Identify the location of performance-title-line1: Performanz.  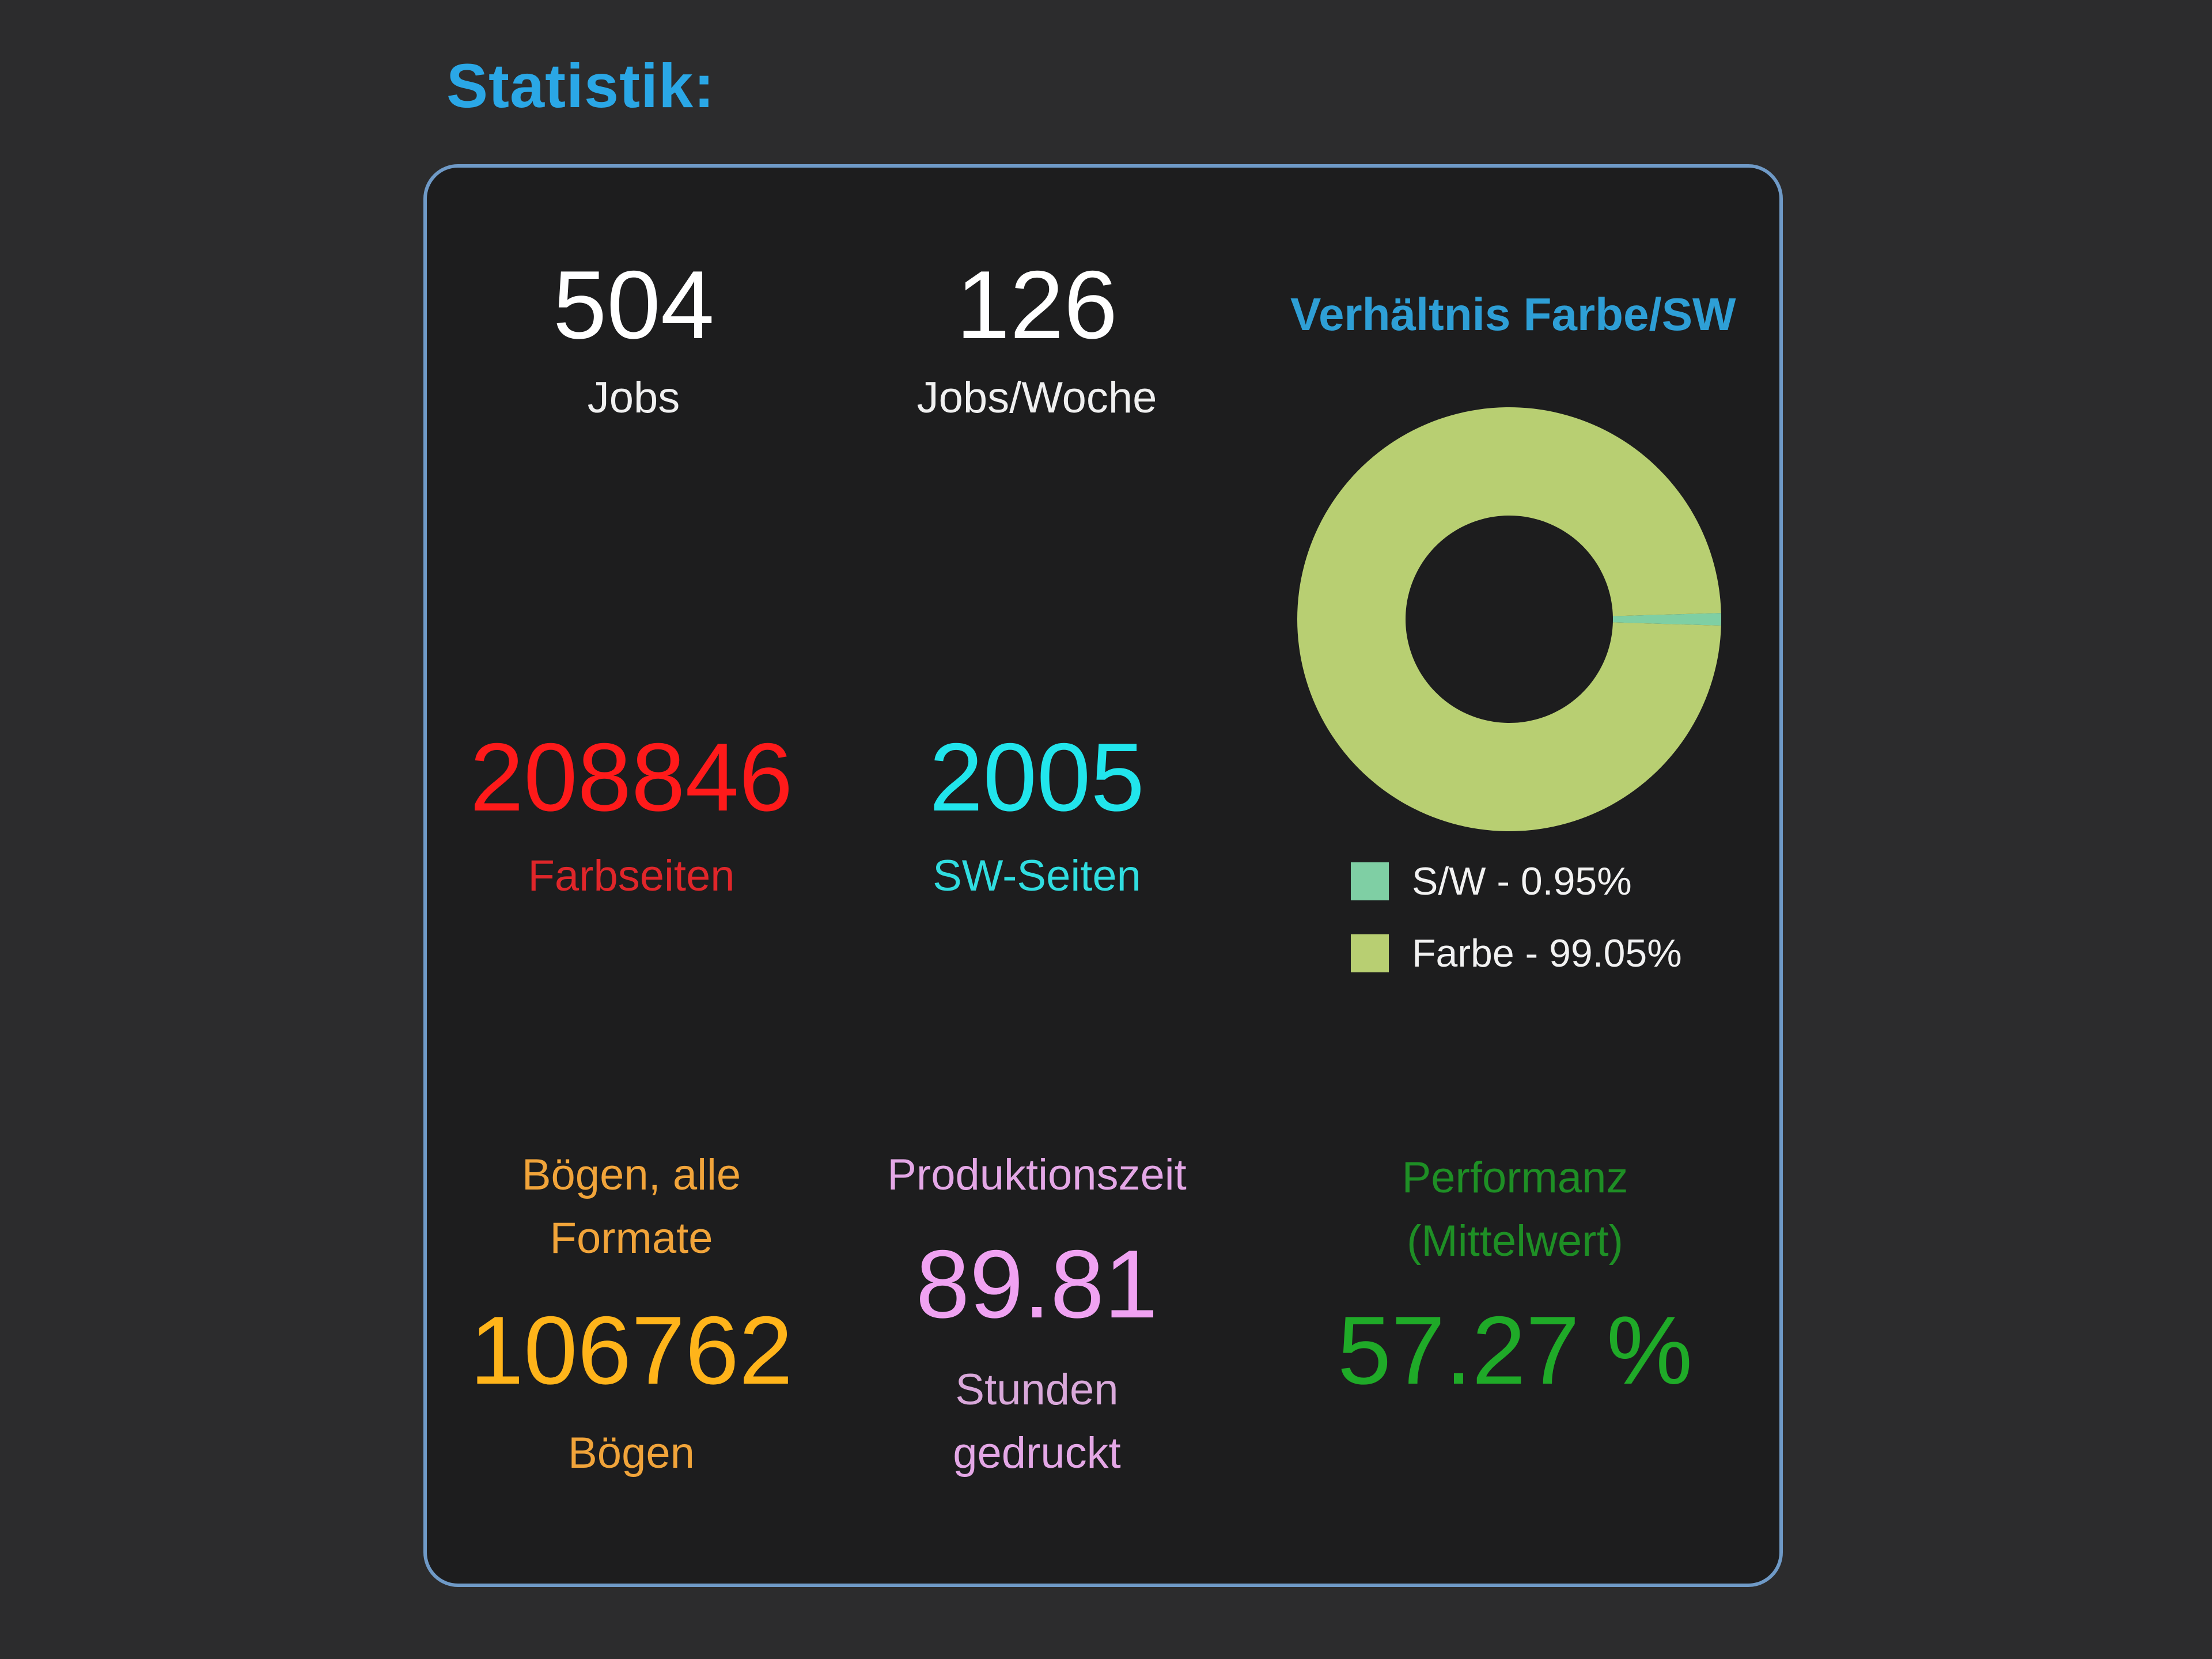
(1515, 1177).